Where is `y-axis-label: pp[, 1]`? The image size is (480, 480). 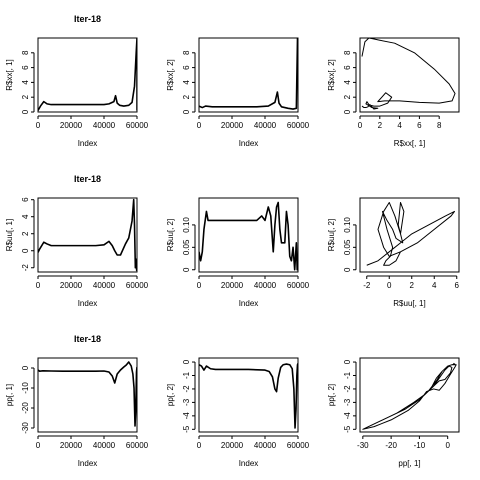
y-axis-label: pp[, 1] is located at coordinates (9, 395).